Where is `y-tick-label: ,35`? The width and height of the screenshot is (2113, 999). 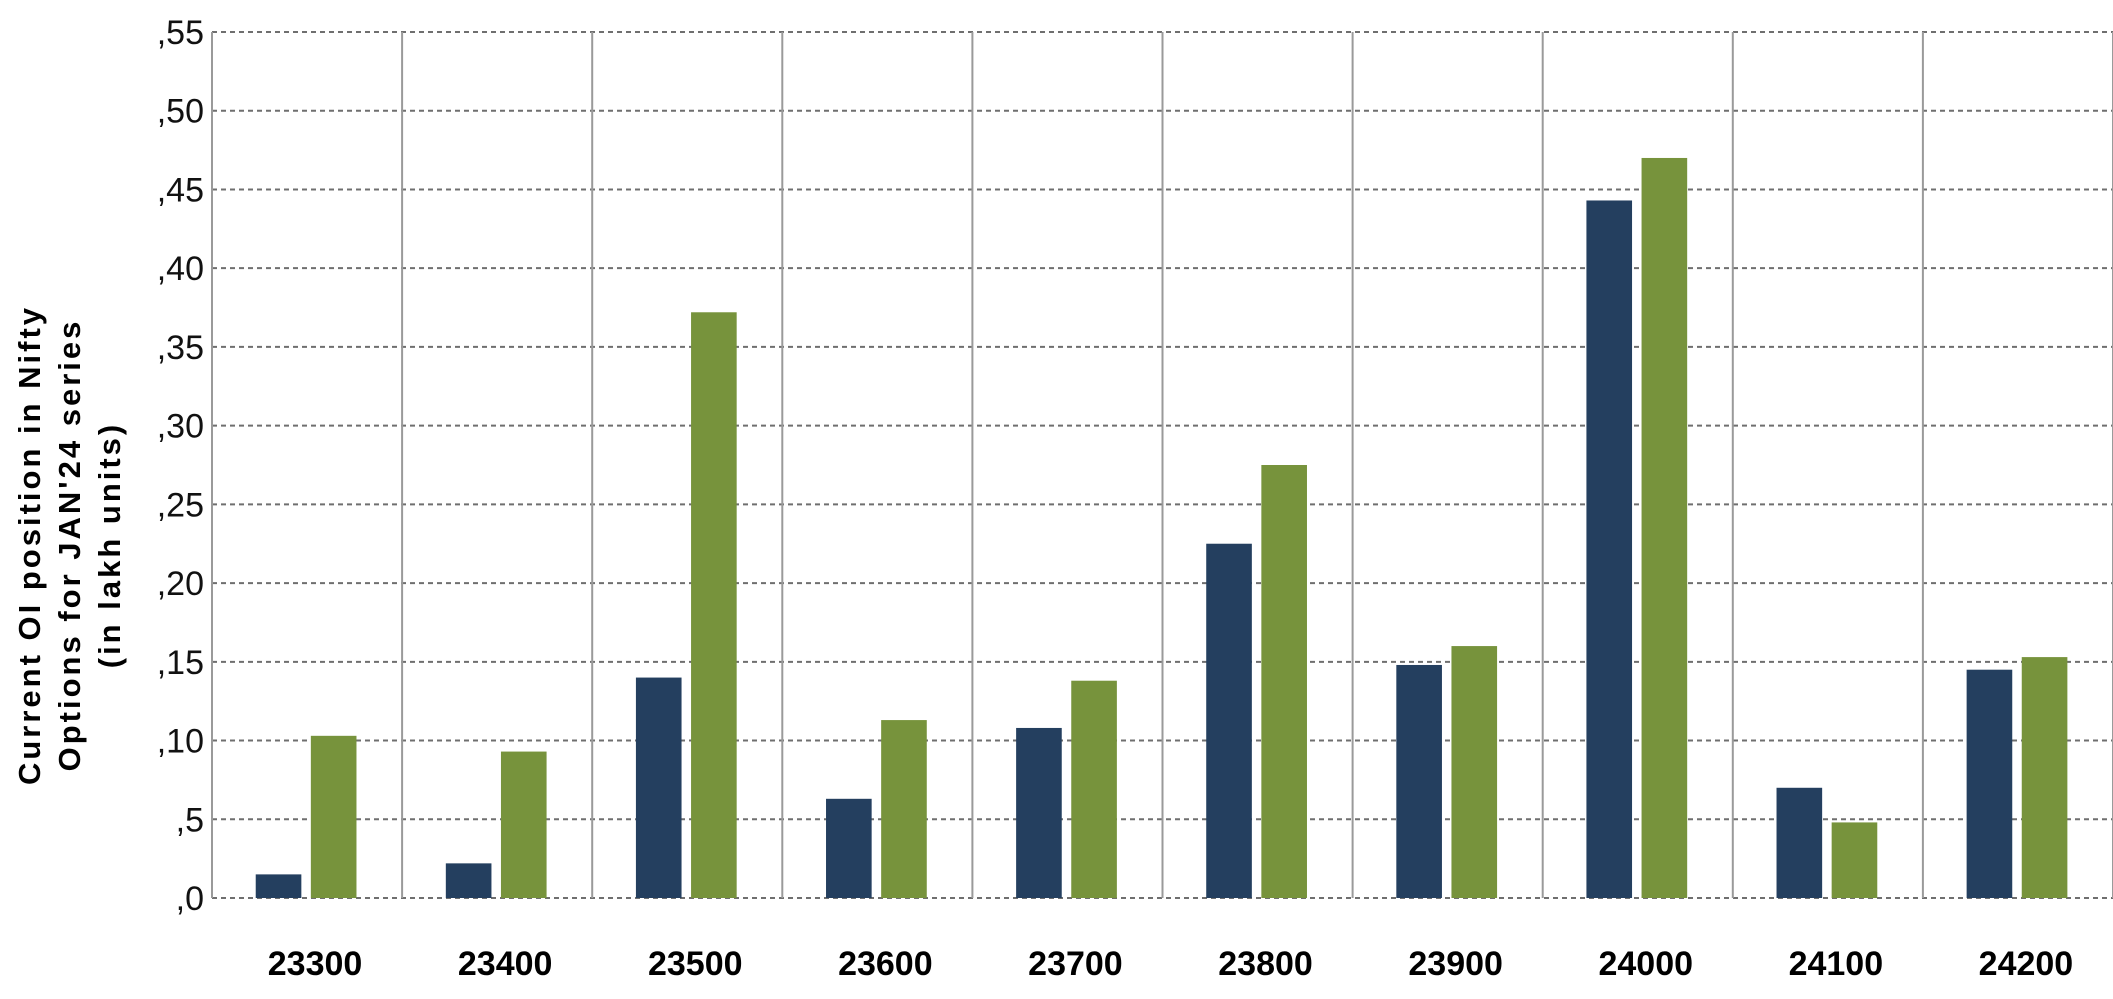 y-tick-label: ,35 is located at coordinates (180, 348).